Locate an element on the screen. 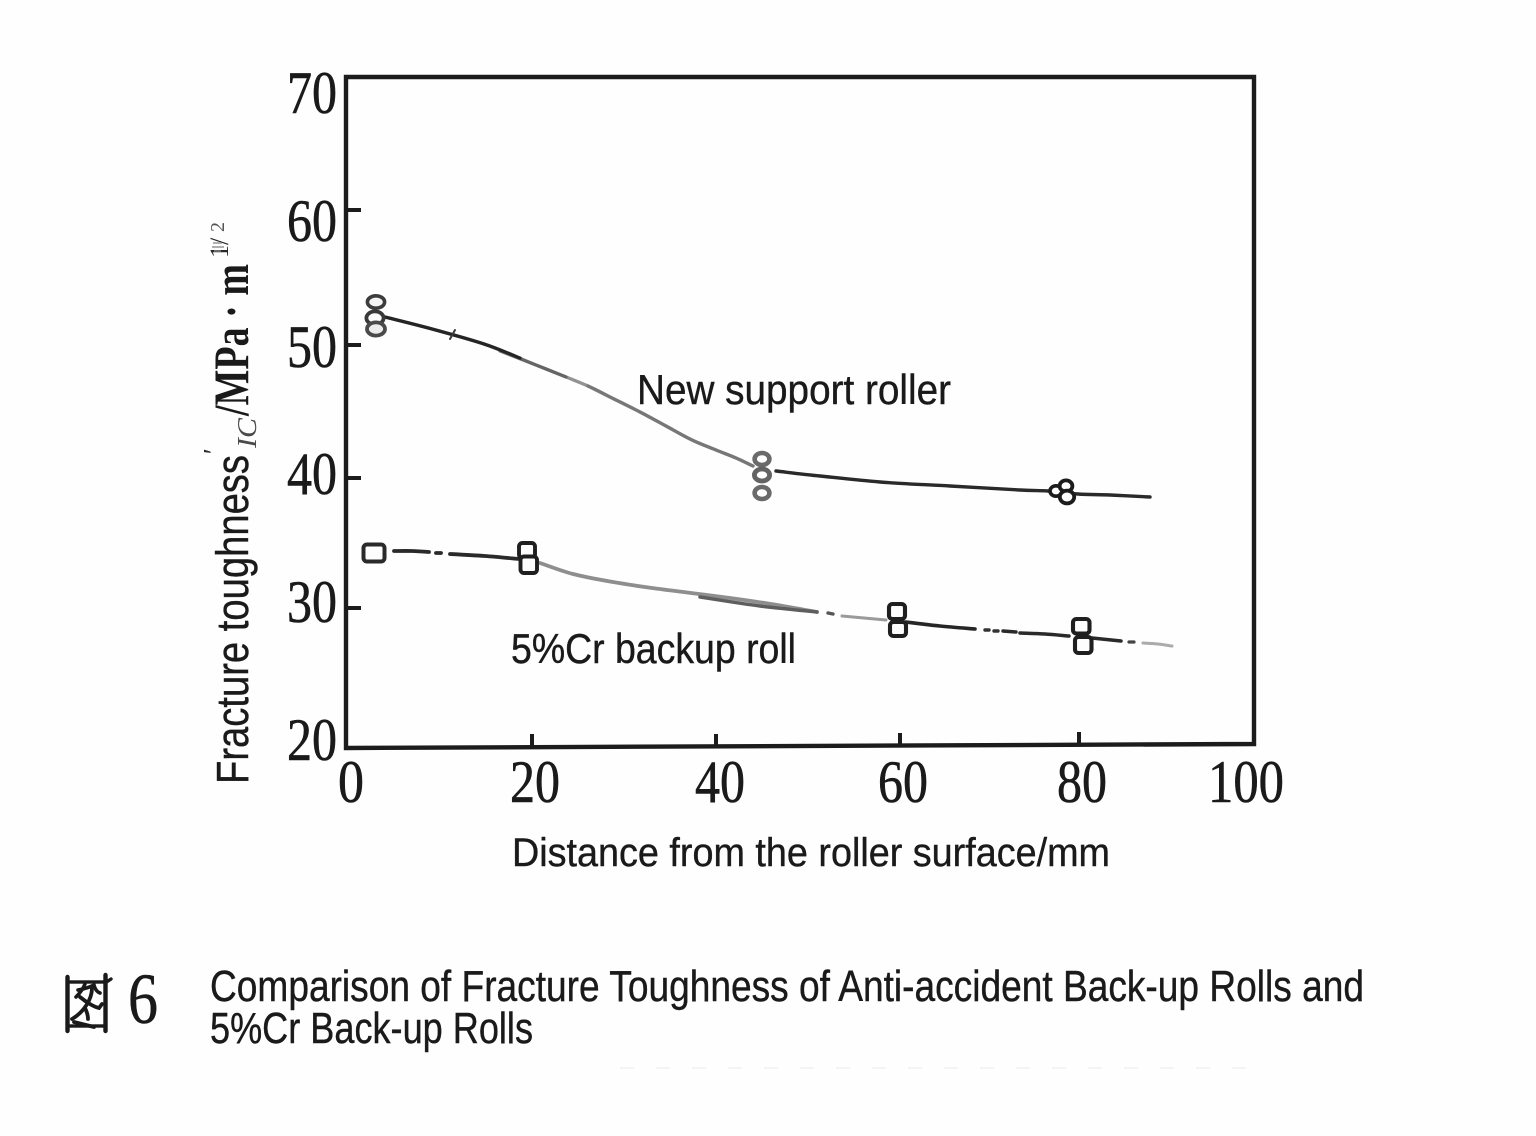 This screenshot has width=1536, height=1136. svg-text:Distance from the roller surfa: Distance from the roller surface/mm is located at coordinates (811, 853).